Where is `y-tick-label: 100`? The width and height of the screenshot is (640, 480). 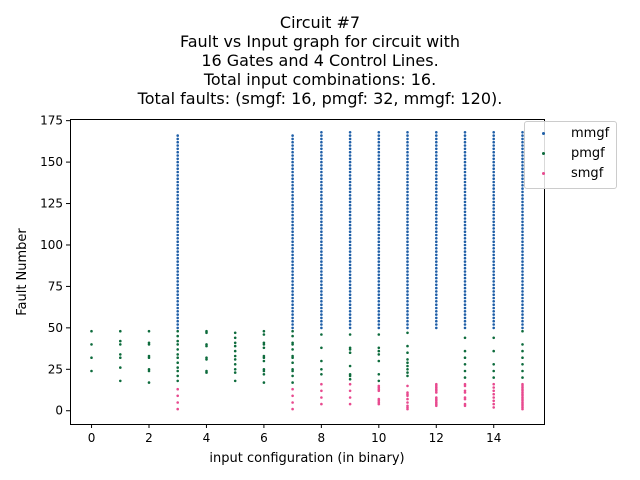
y-tick-label: 100 is located at coordinates (51, 245).